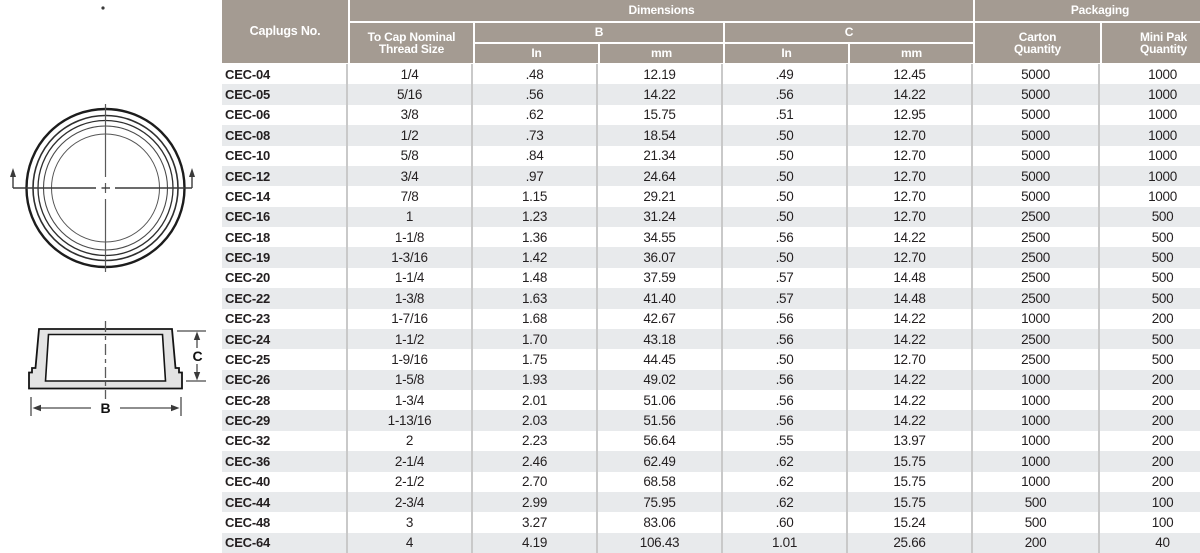  What do you see at coordinates (535, 196) in the screenshot?
I see `cell-b-in: 1.15` at bounding box center [535, 196].